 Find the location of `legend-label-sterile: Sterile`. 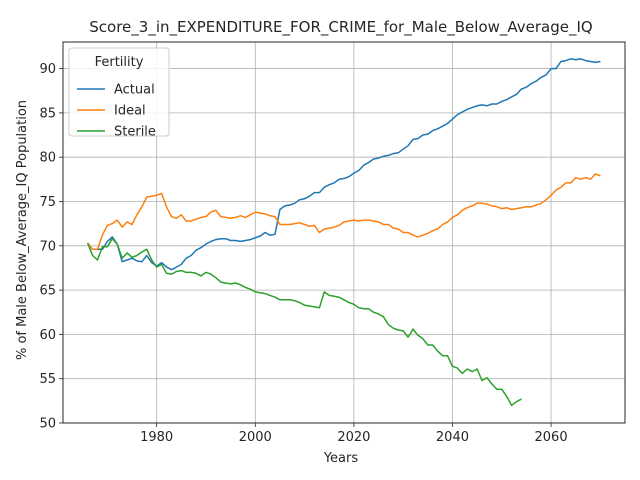

legend-label-sterile: Sterile is located at coordinates (135, 132).